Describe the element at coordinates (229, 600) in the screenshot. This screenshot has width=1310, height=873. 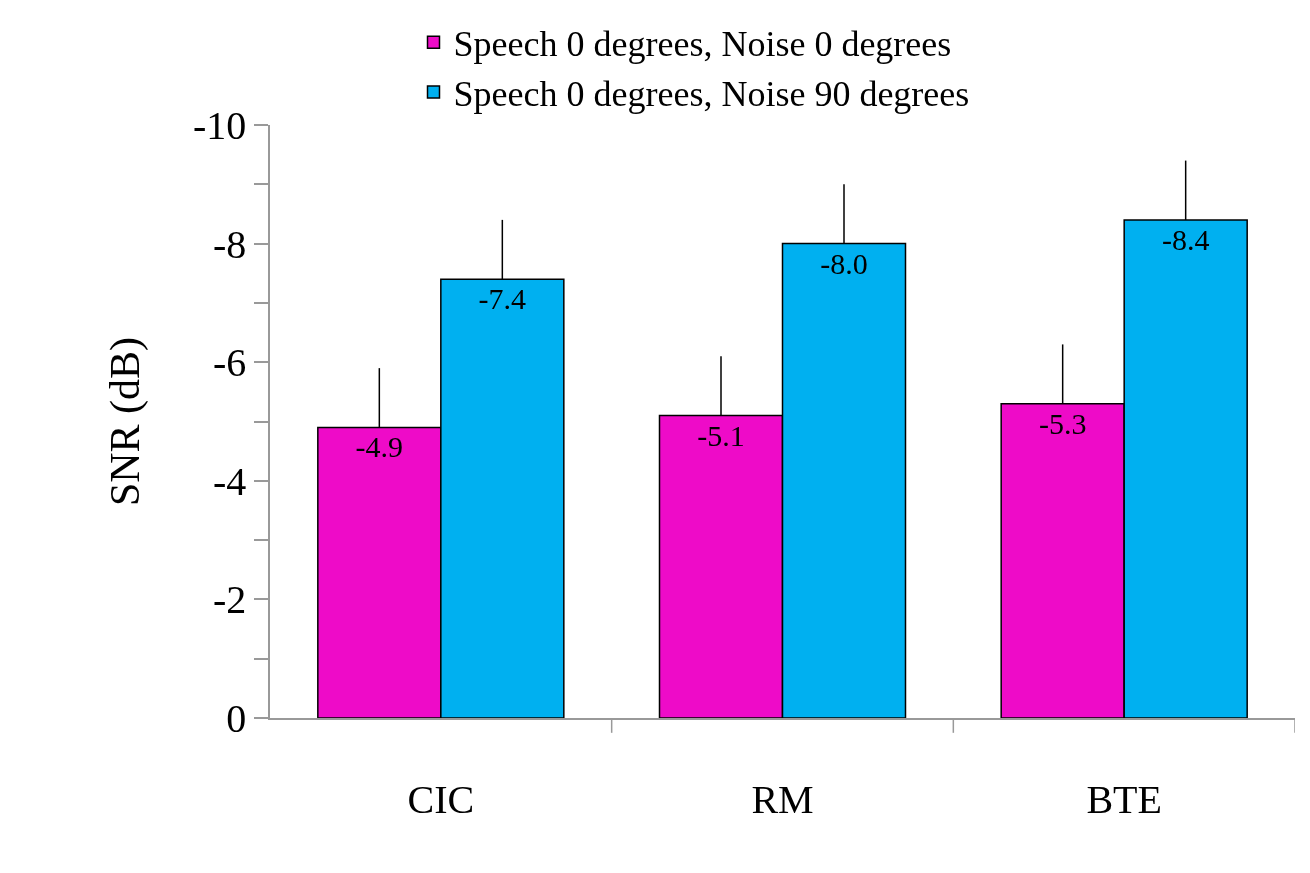
I see `y-tick-label: -2` at that location.